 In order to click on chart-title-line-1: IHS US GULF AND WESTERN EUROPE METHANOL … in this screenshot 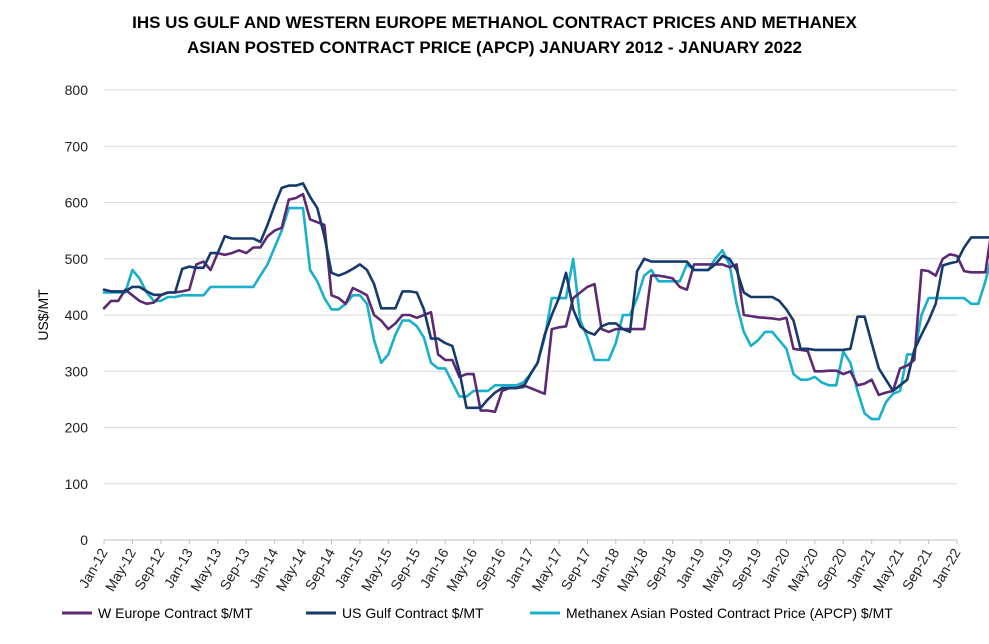, I will do `click(494, 22)`.